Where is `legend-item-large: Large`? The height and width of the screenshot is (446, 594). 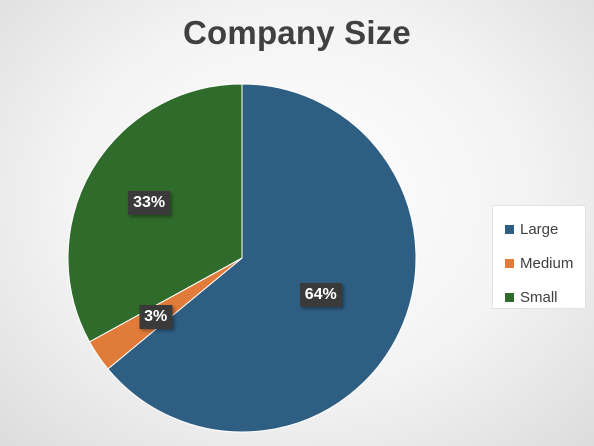 legend-item-large: Large is located at coordinates (545, 229).